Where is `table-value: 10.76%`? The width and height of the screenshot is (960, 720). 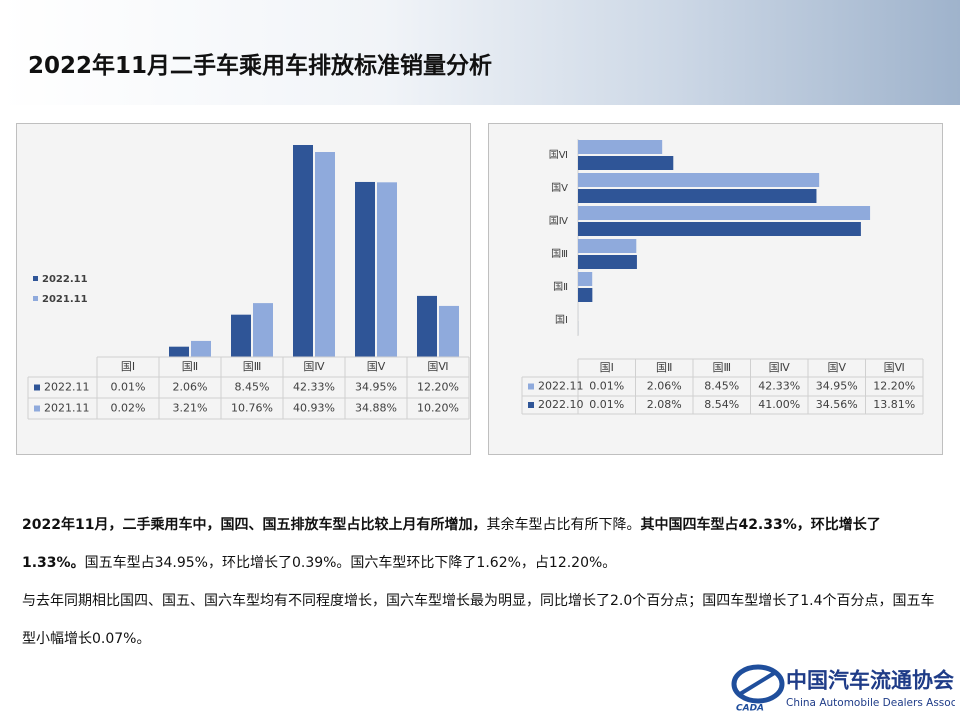
table-value: 10.76% is located at coordinates (252, 408).